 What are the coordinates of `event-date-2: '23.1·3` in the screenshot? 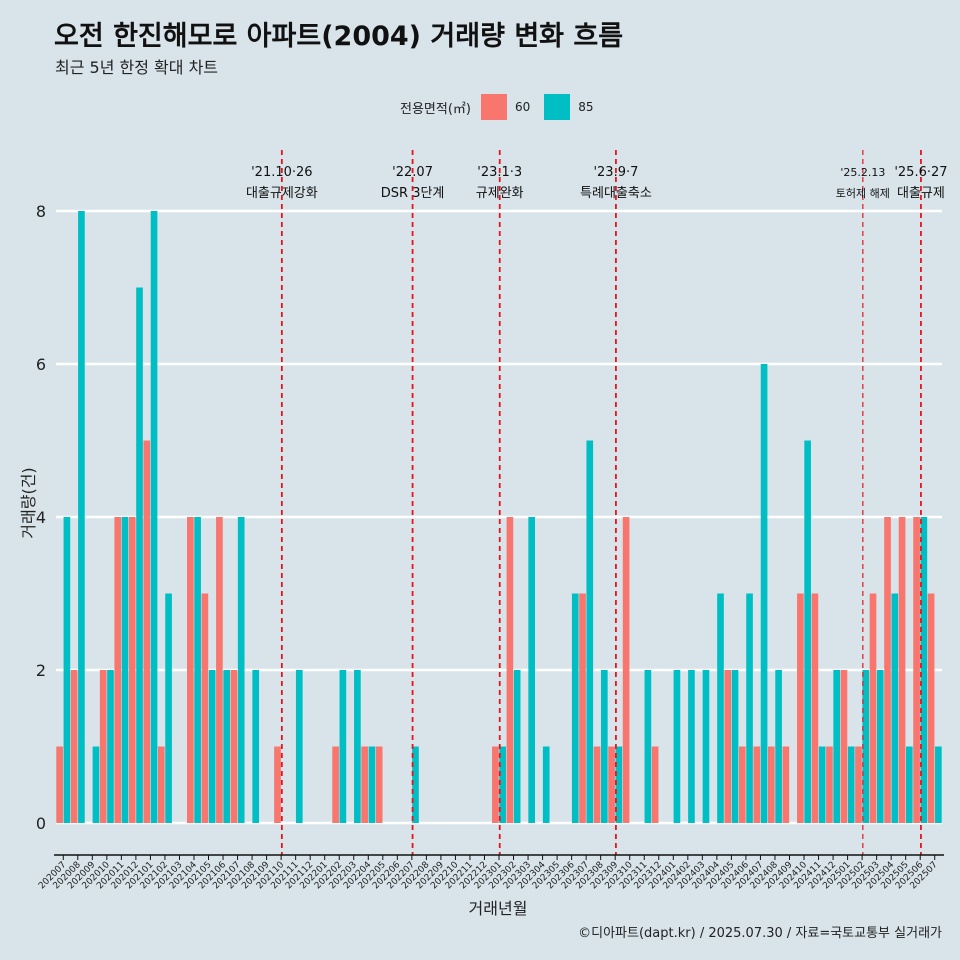 It's located at (499, 172).